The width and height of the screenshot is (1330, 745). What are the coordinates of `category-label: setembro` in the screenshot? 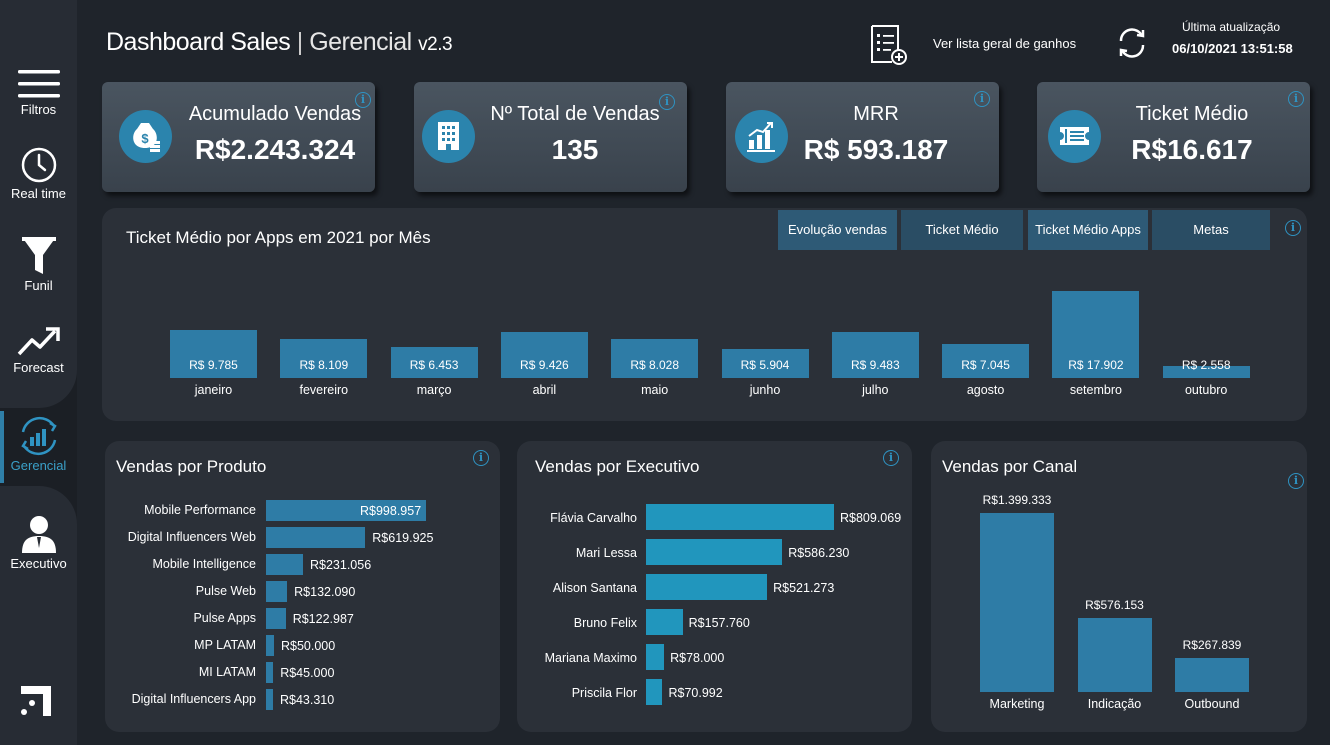 It's located at (1095, 390).